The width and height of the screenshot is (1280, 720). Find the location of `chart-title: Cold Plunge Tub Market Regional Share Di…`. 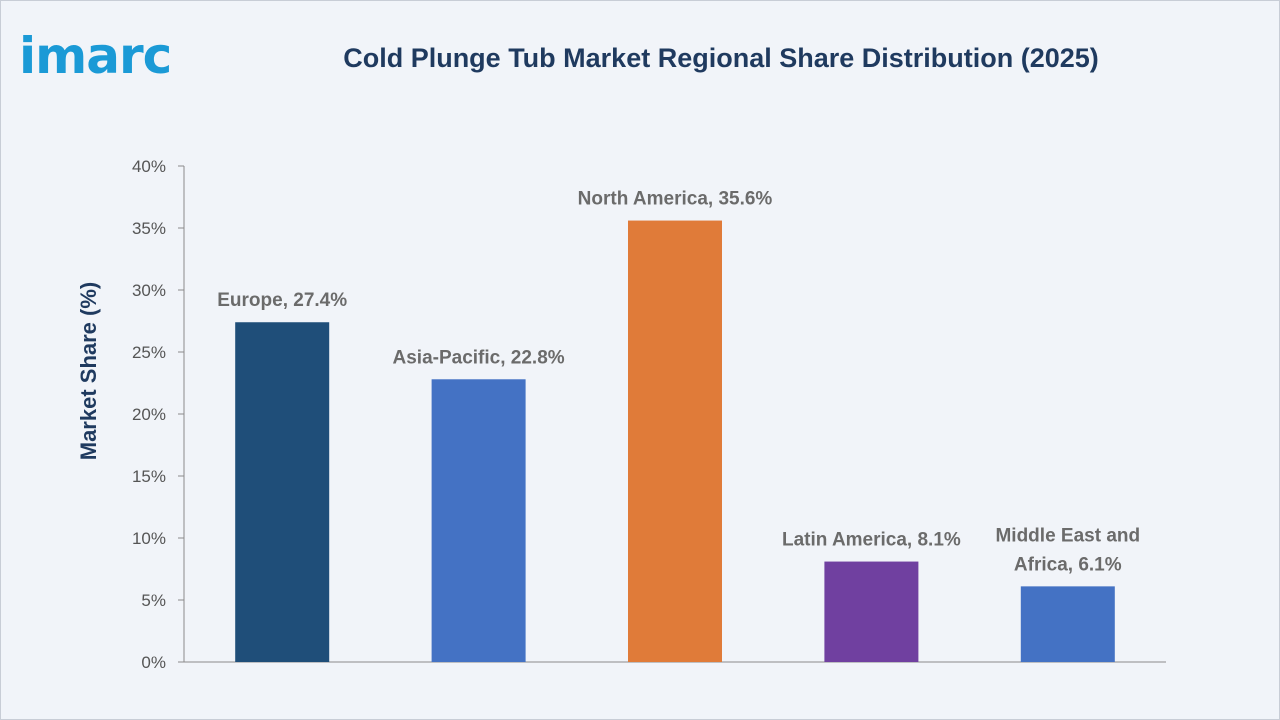

chart-title: Cold Plunge Tub Market Regional Share Di… is located at coordinates (721, 58).